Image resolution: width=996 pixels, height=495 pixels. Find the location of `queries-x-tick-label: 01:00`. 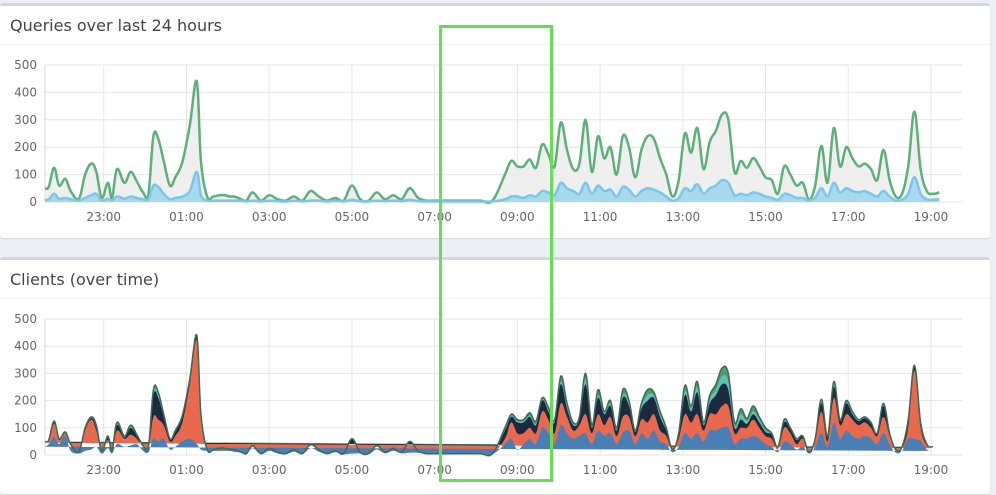

queries-x-tick-label: 01:00 is located at coordinates (186, 217).